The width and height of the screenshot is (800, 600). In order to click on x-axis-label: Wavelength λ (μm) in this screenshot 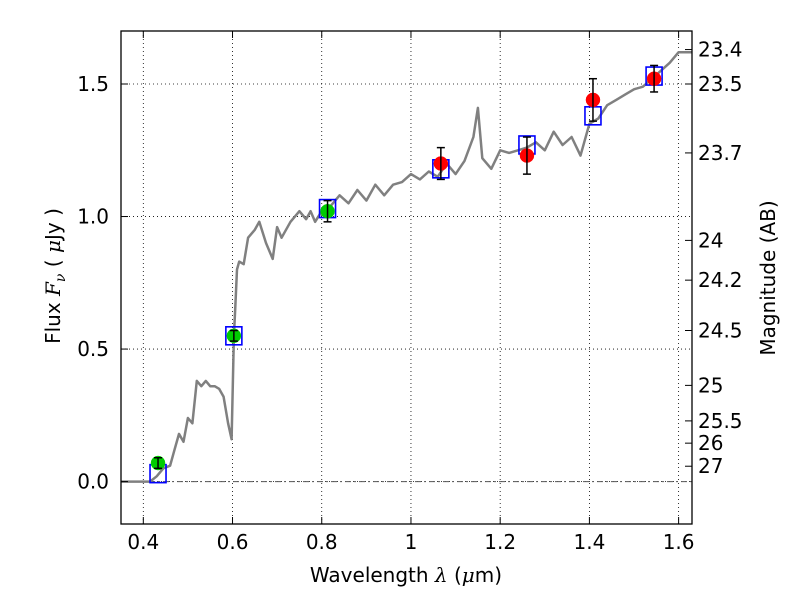, I will do `click(406, 575)`.